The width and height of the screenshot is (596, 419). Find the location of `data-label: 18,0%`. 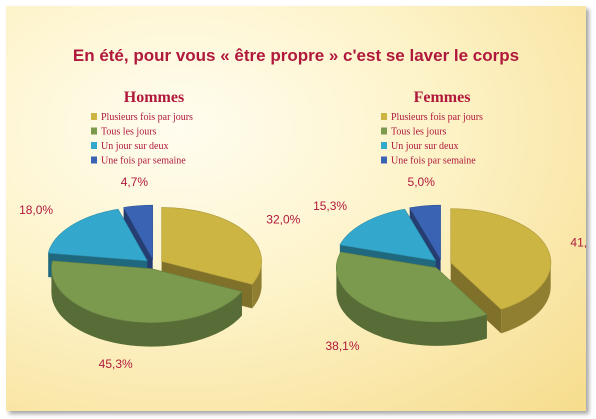

data-label: 18,0% is located at coordinates (36, 210).